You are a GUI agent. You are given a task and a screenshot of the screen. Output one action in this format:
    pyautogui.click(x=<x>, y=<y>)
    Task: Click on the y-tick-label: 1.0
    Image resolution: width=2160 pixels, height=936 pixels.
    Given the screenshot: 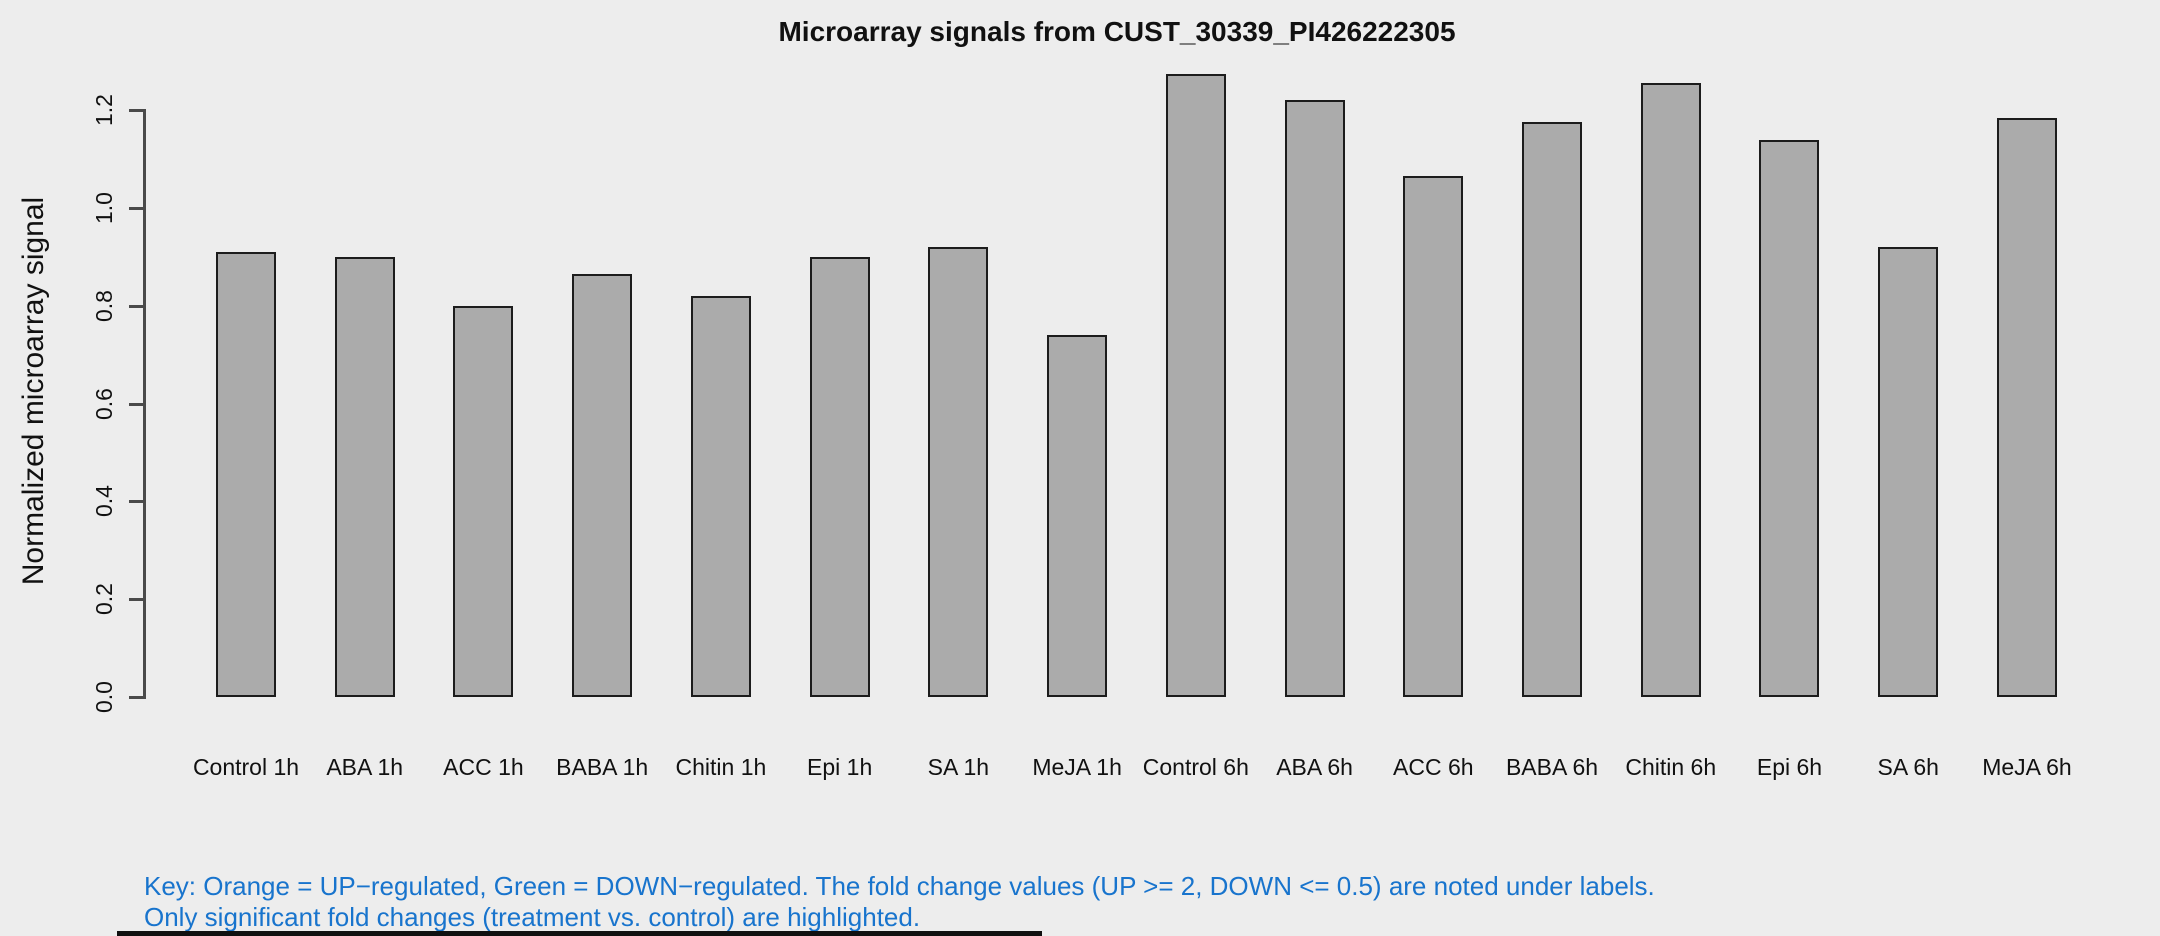 What is the action you would take?
    pyautogui.click(x=104, y=208)
    